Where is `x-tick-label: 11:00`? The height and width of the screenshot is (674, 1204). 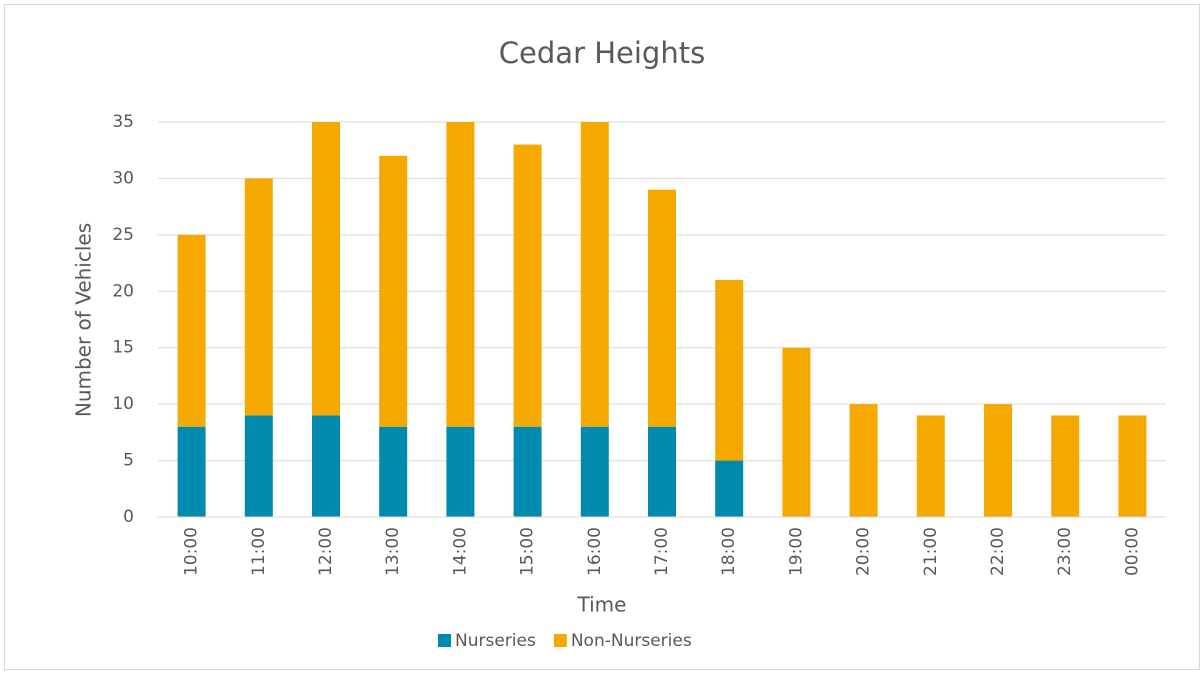 x-tick-label: 11:00 is located at coordinates (259, 551).